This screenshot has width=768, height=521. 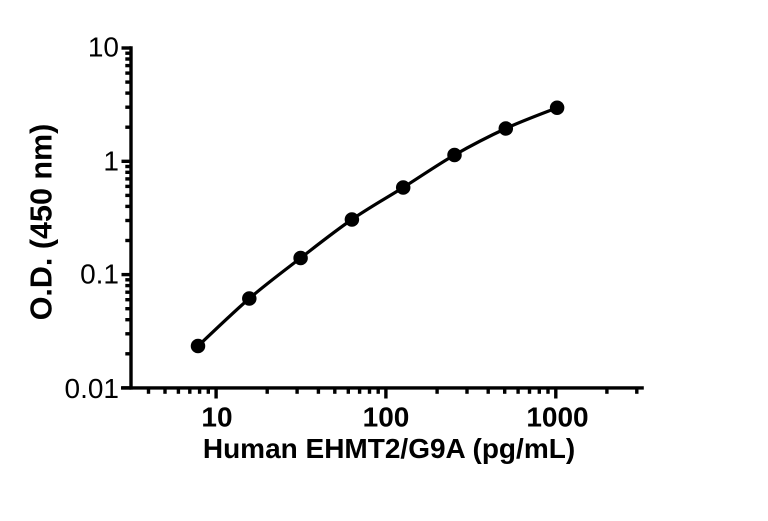 I want to click on svg-text: Human EHMT2/G9A (pg/mL), so click(x=389, y=448).